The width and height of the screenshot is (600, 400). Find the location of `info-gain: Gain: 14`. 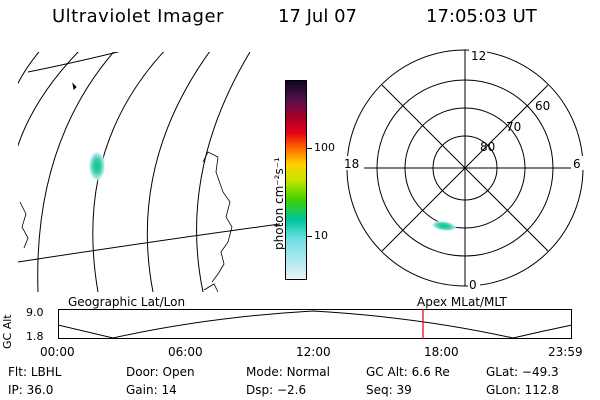

info-gain: Gain: 14 is located at coordinates (151, 390).